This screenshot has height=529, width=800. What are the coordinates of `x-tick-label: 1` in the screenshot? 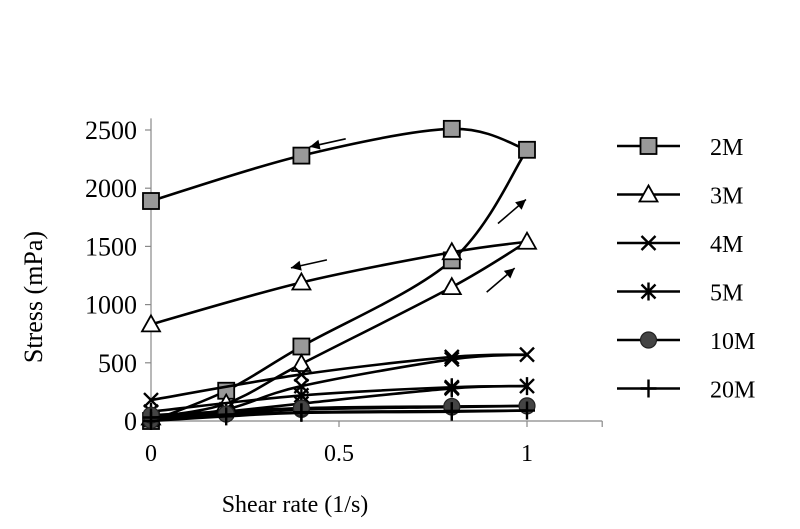 It's located at (527, 454).